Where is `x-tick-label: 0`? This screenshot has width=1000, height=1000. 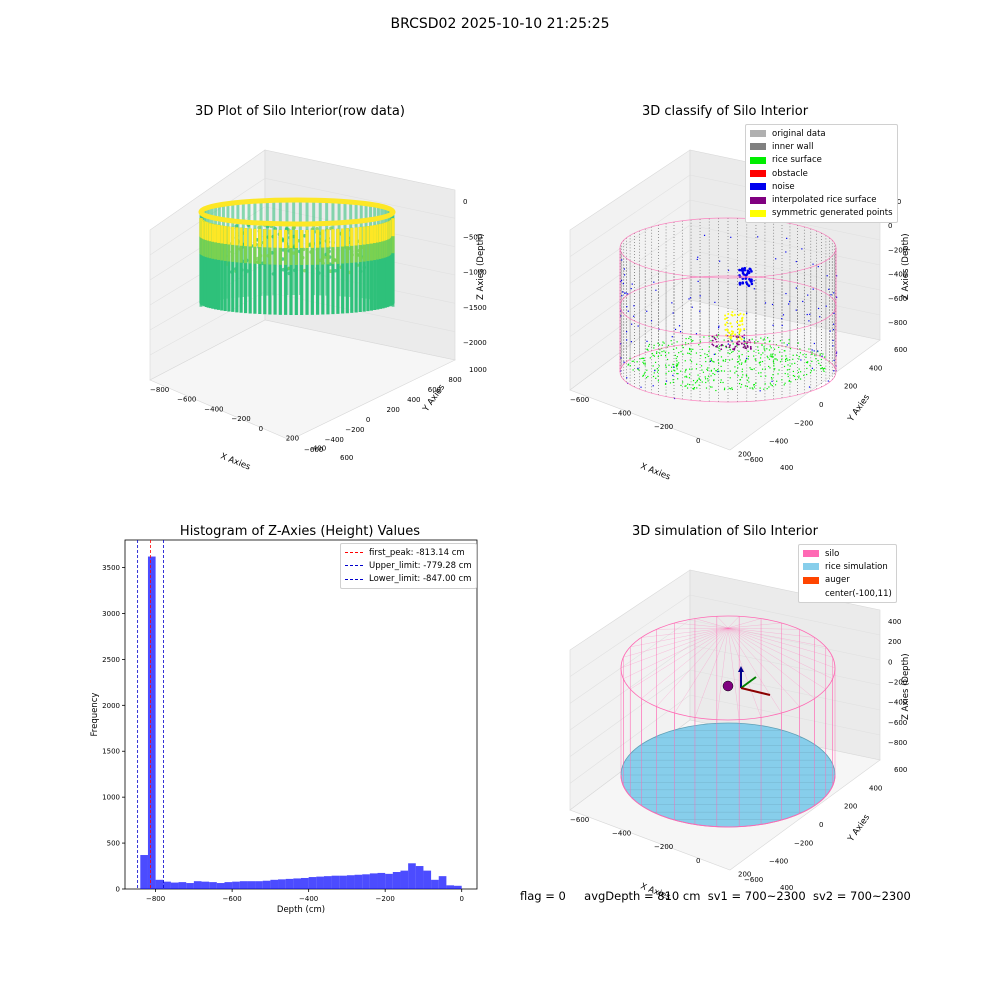 x-tick-label: 0 is located at coordinates (698, 861).